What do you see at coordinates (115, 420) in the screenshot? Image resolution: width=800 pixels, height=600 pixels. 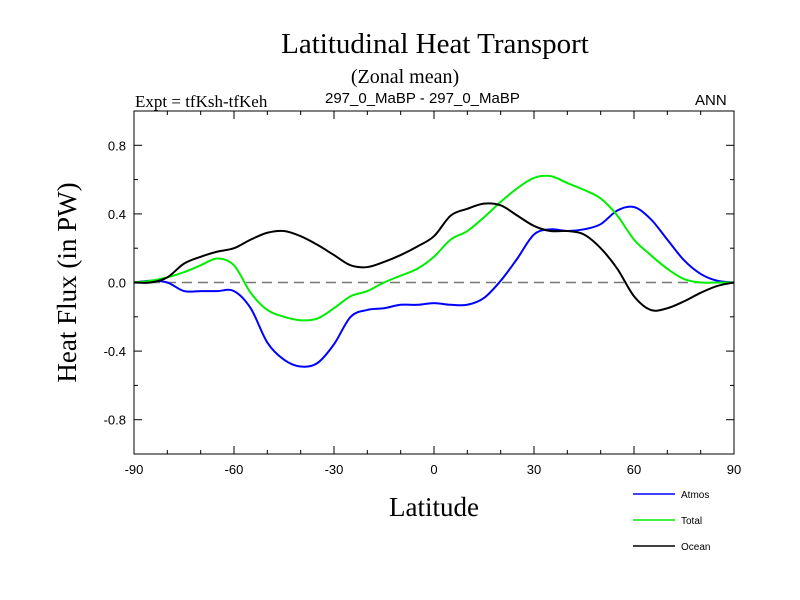 I see `y-tick-label: -0.8` at bounding box center [115, 420].